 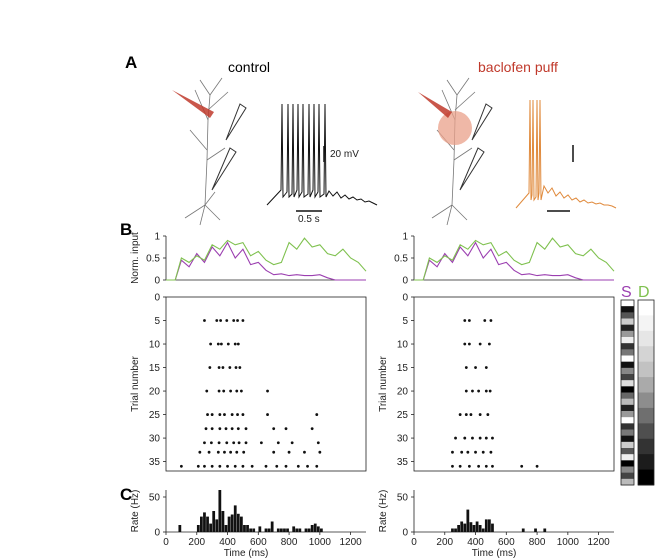 I want to click on panel-letter-b: B, so click(x=126, y=229).